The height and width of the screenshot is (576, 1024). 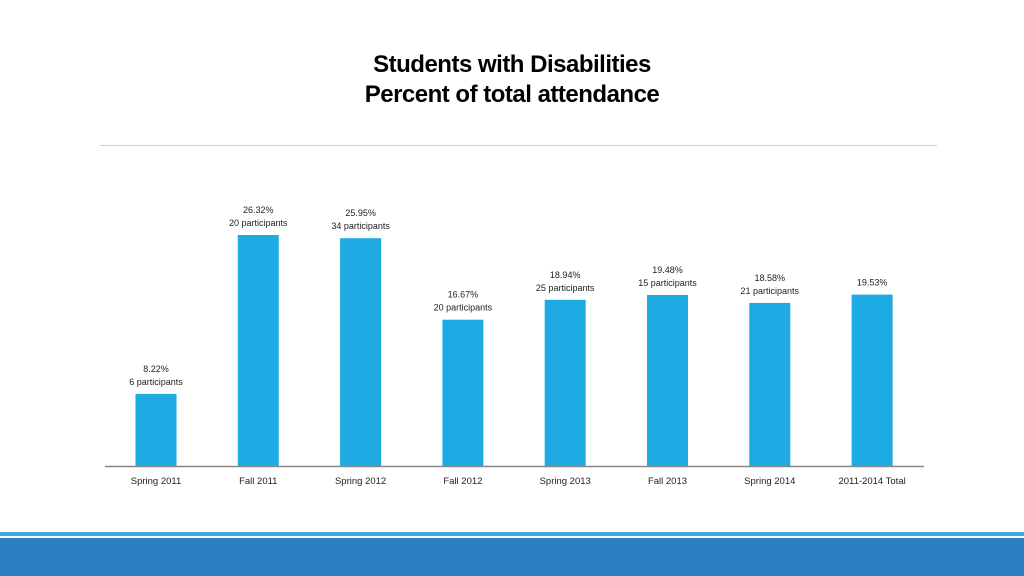 I want to click on bar-value-label-6: 18.58%, so click(x=770, y=278).